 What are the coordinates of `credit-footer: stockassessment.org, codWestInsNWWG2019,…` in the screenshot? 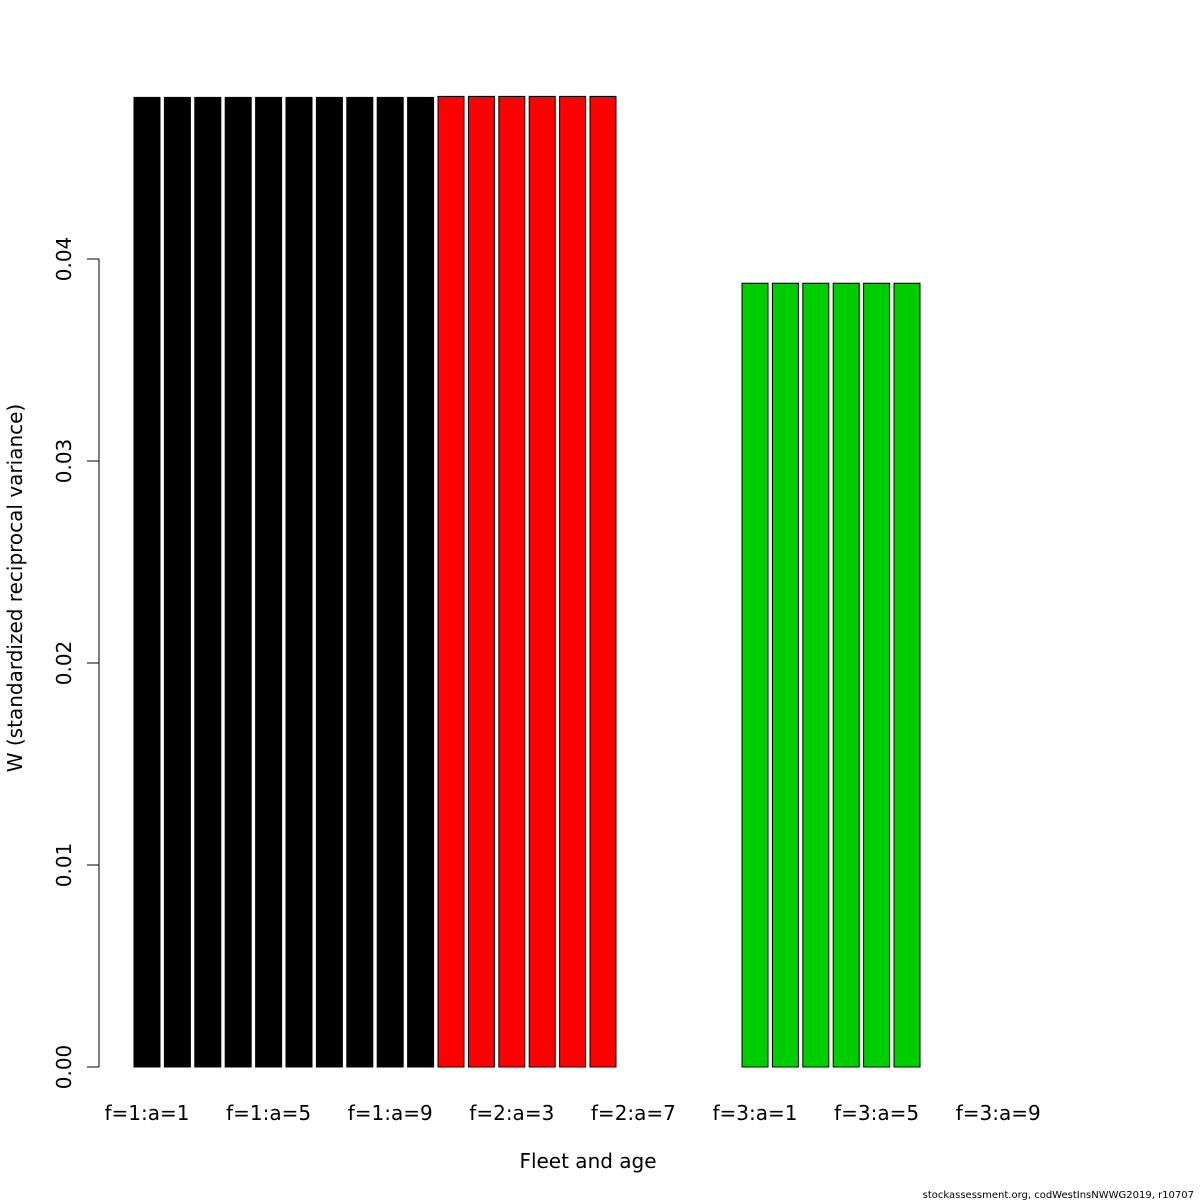 It's located at (1058, 1195).